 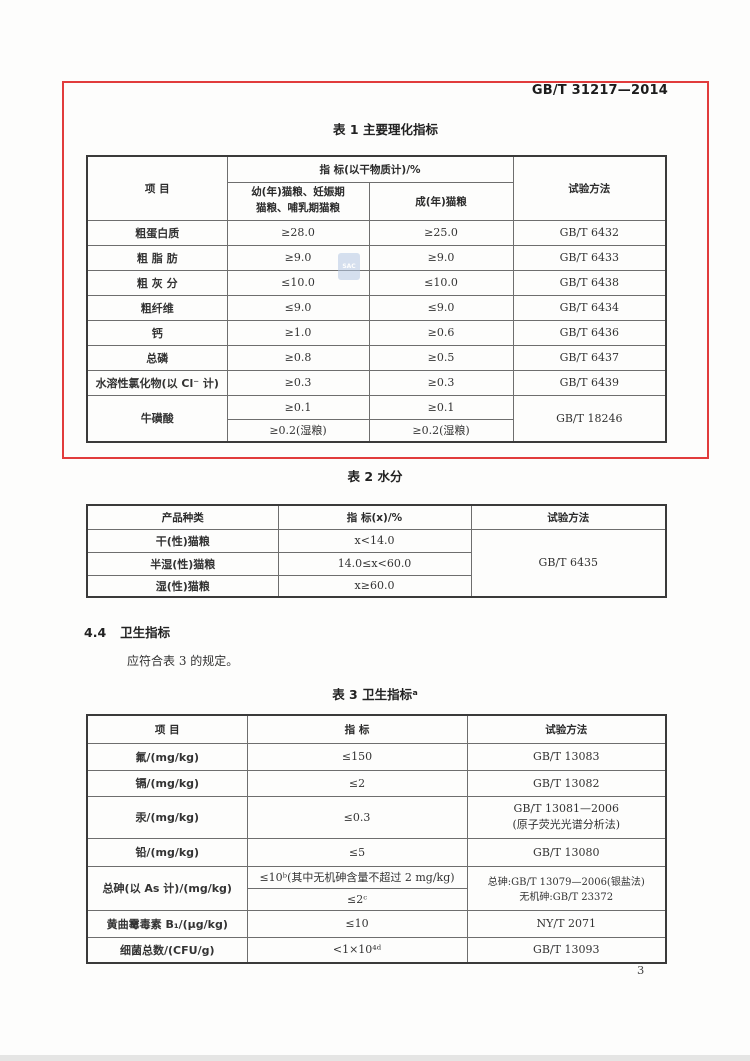 What do you see at coordinates (182, 517) in the screenshot?
I see `t2-header-product: 产品种类` at bounding box center [182, 517].